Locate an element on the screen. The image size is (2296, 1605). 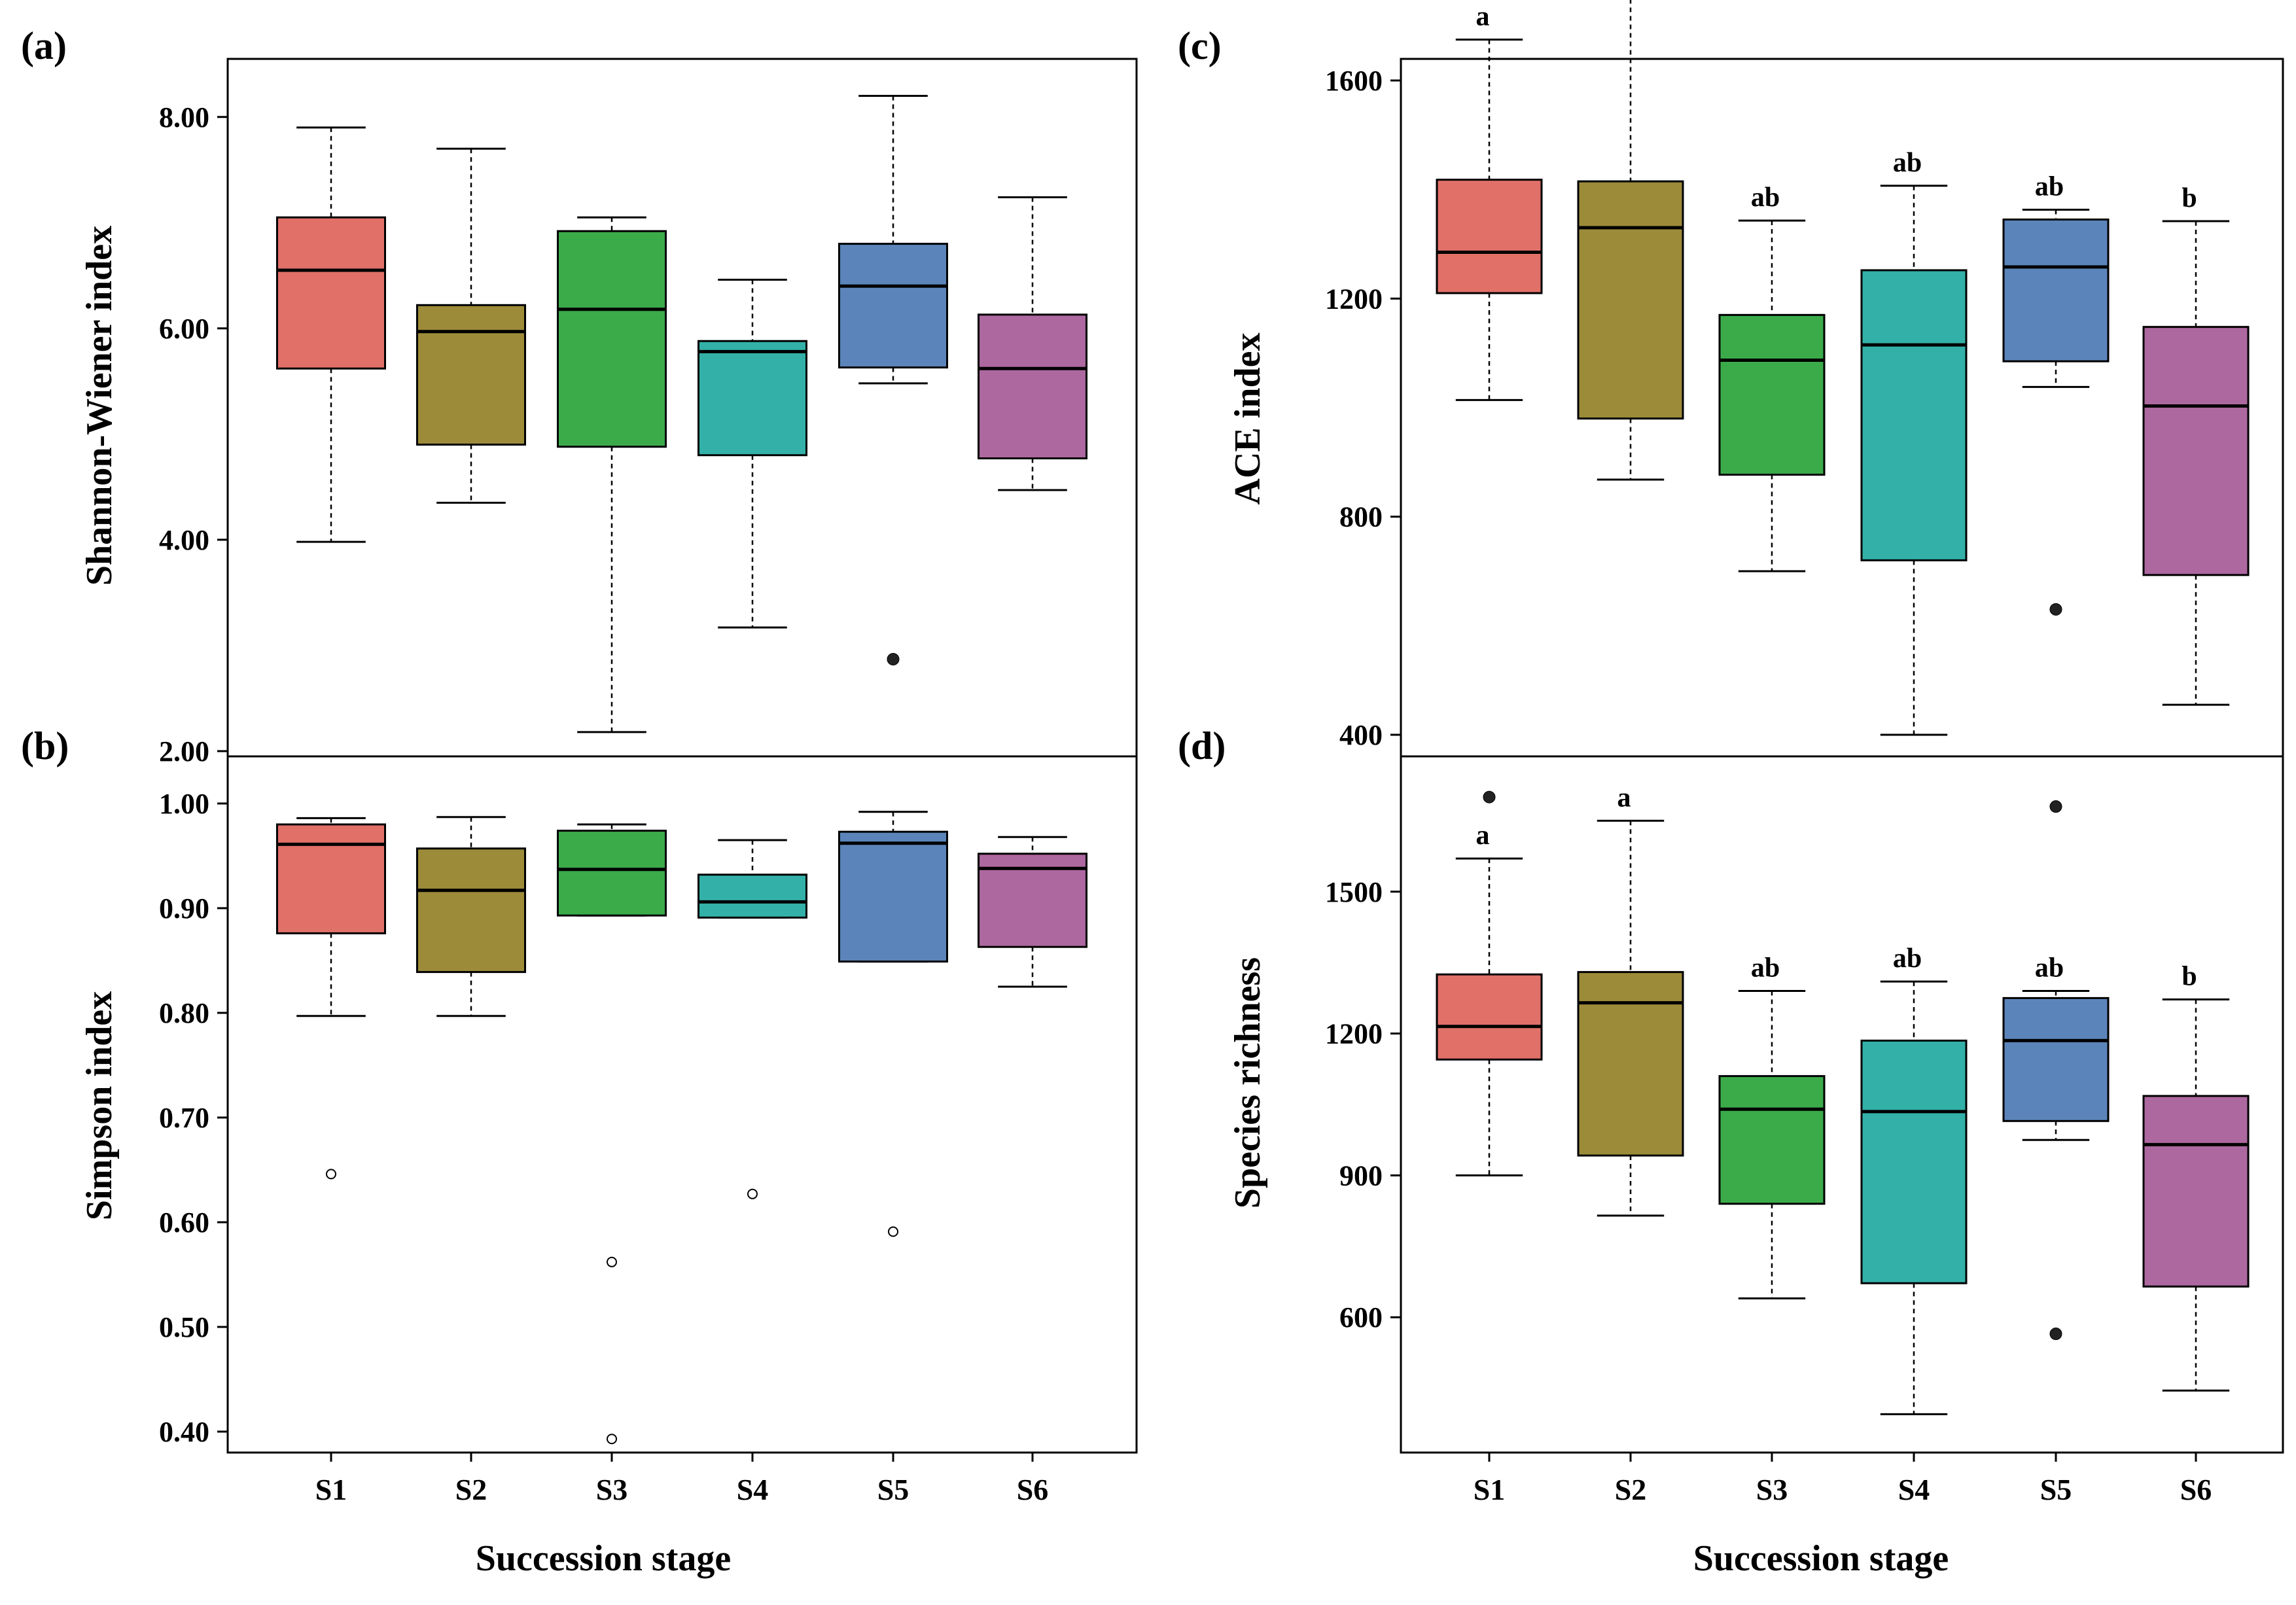
panel-c-s6-box is located at coordinates (2196, 451).